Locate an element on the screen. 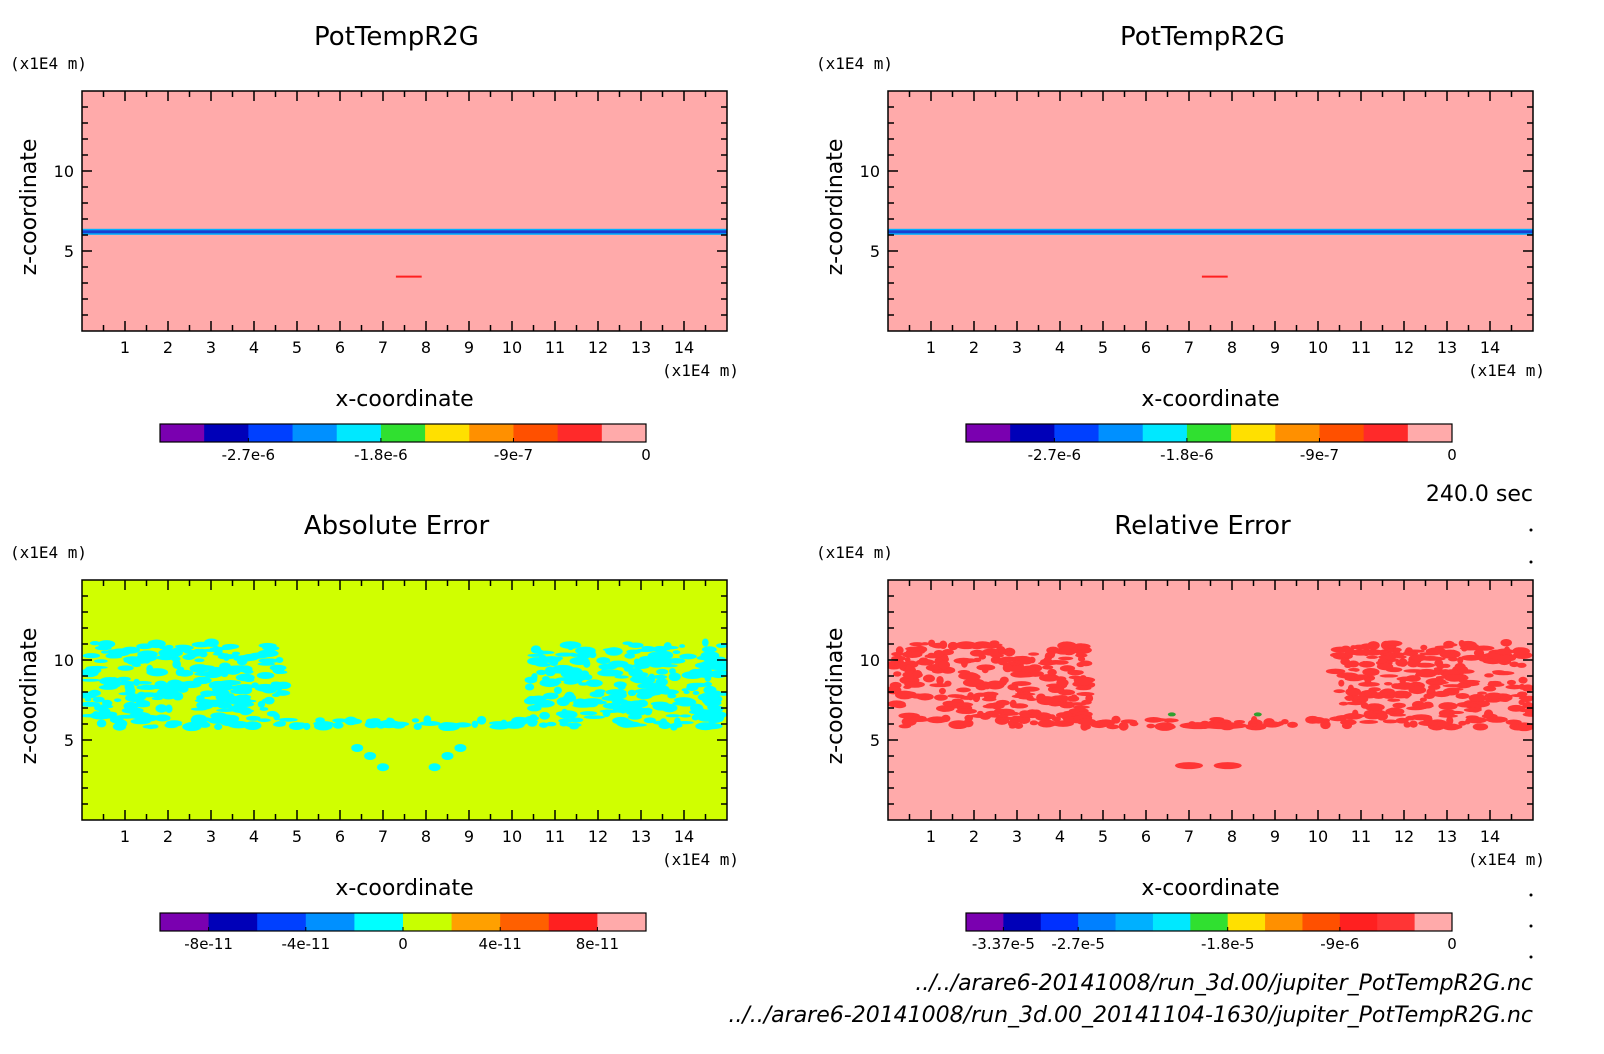  colorbar-frame is located at coordinates (403, 433).